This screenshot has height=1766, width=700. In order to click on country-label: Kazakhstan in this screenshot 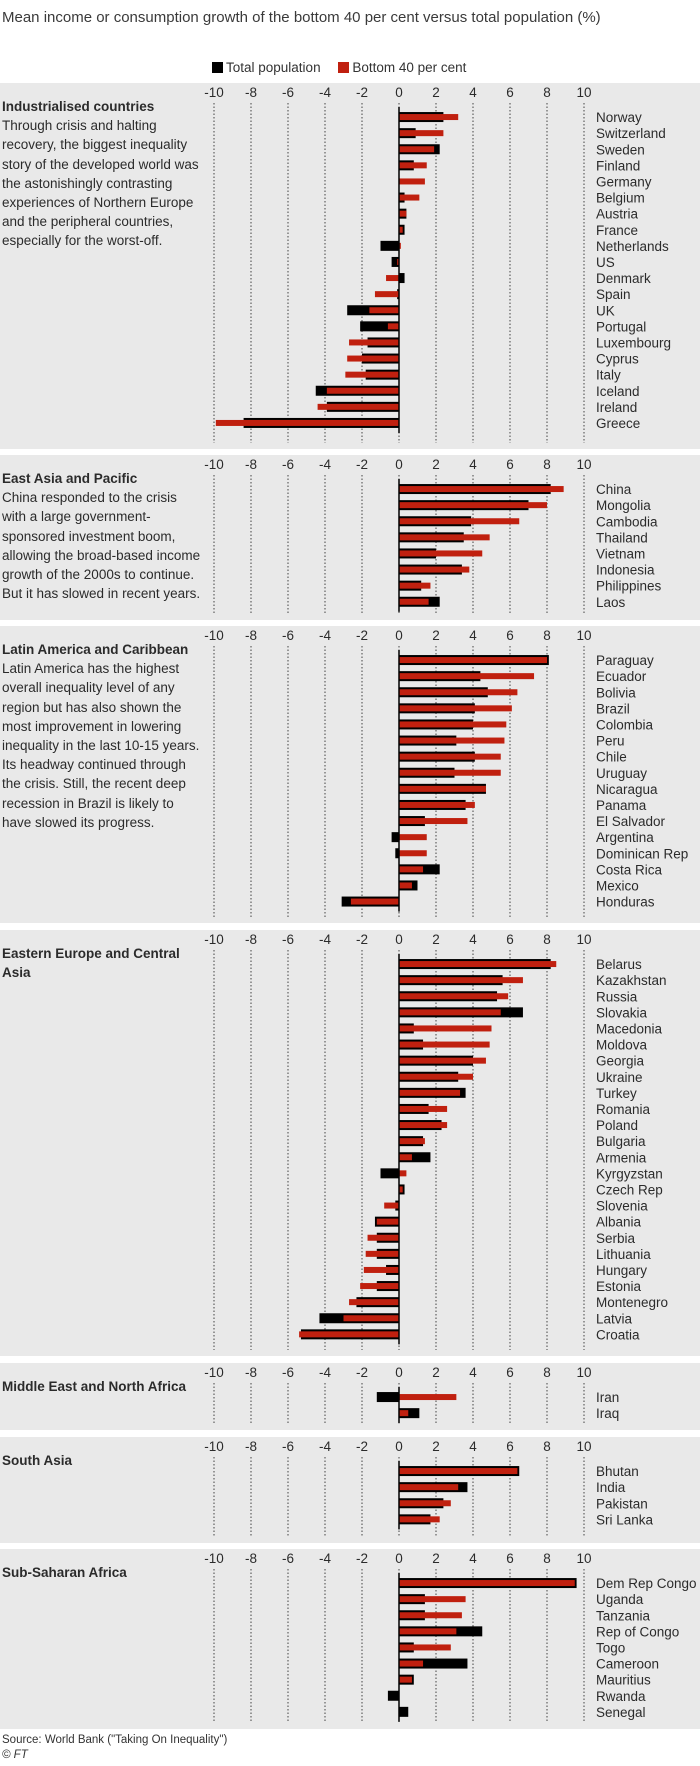, I will do `click(631, 980)`.